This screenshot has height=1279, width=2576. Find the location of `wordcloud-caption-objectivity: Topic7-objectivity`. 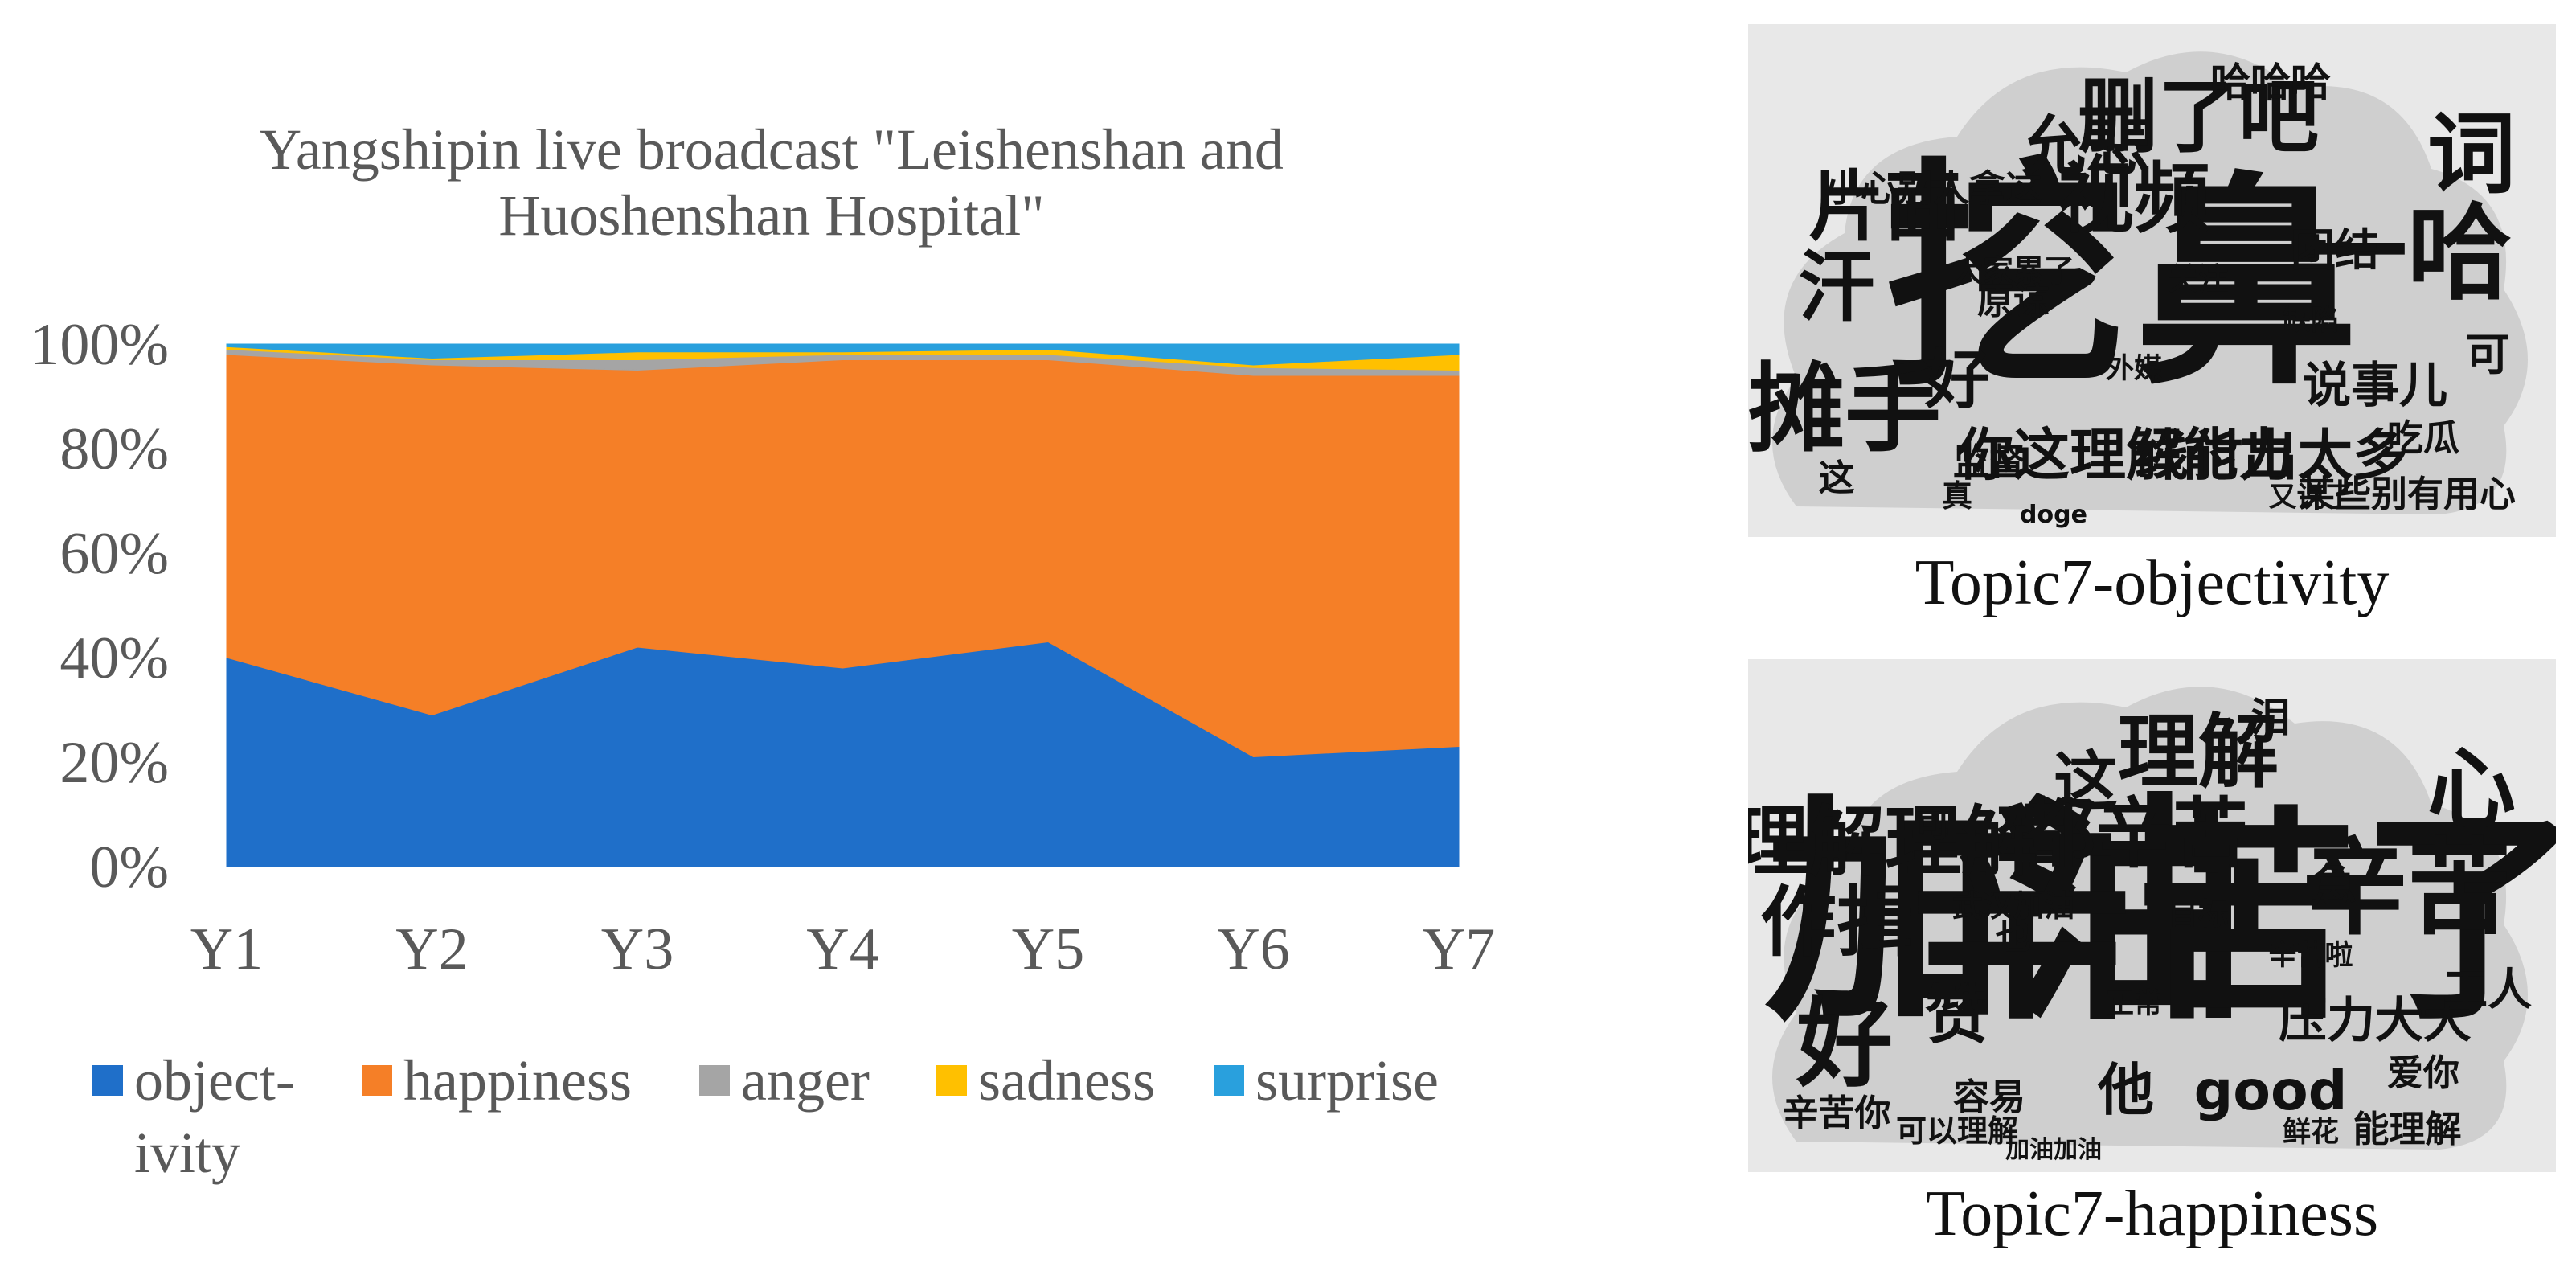

wordcloud-caption-objectivity: Topic7-objectivity is located at coordinates (2152, 582).